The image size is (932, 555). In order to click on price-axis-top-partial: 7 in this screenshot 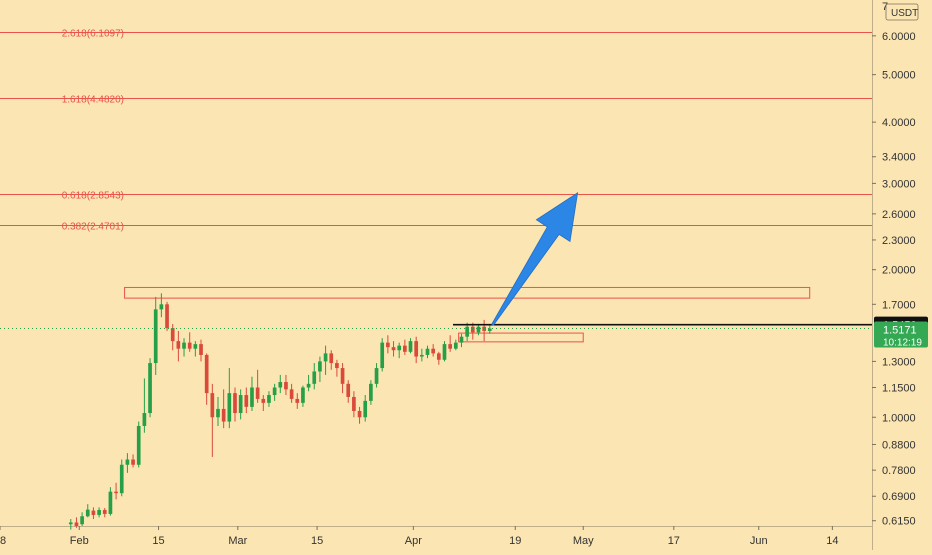, I will do `click(885, 7)`.